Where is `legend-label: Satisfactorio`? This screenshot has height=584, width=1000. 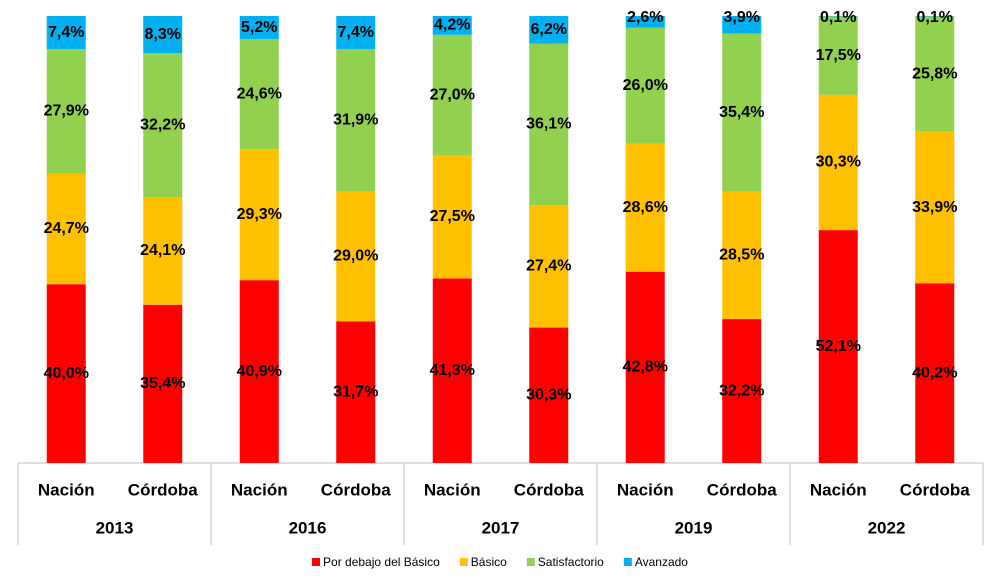
legend-label: Satisfactorio is located at coordinates (571, 562).